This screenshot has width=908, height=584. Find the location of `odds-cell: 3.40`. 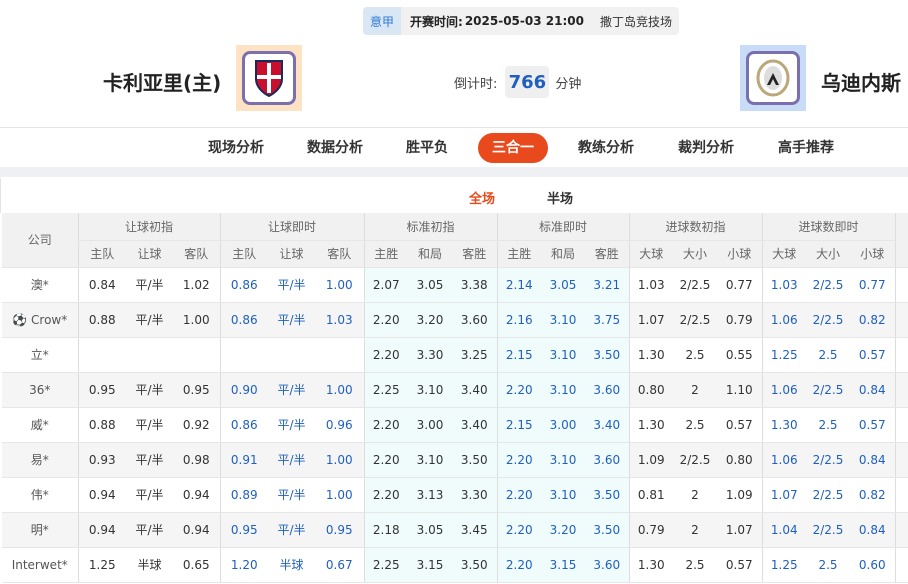

odds-cell: 3.40 is located at coordinates (474, 425).